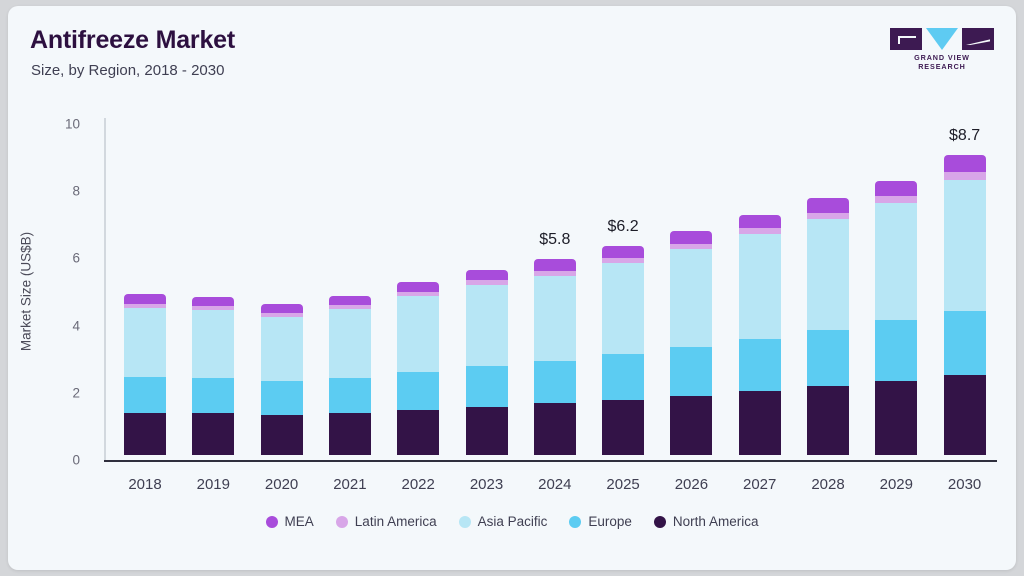  Describe the element at coordinates (76, 191) in the screenshot. I see `y-tick-label: 8` at that location.